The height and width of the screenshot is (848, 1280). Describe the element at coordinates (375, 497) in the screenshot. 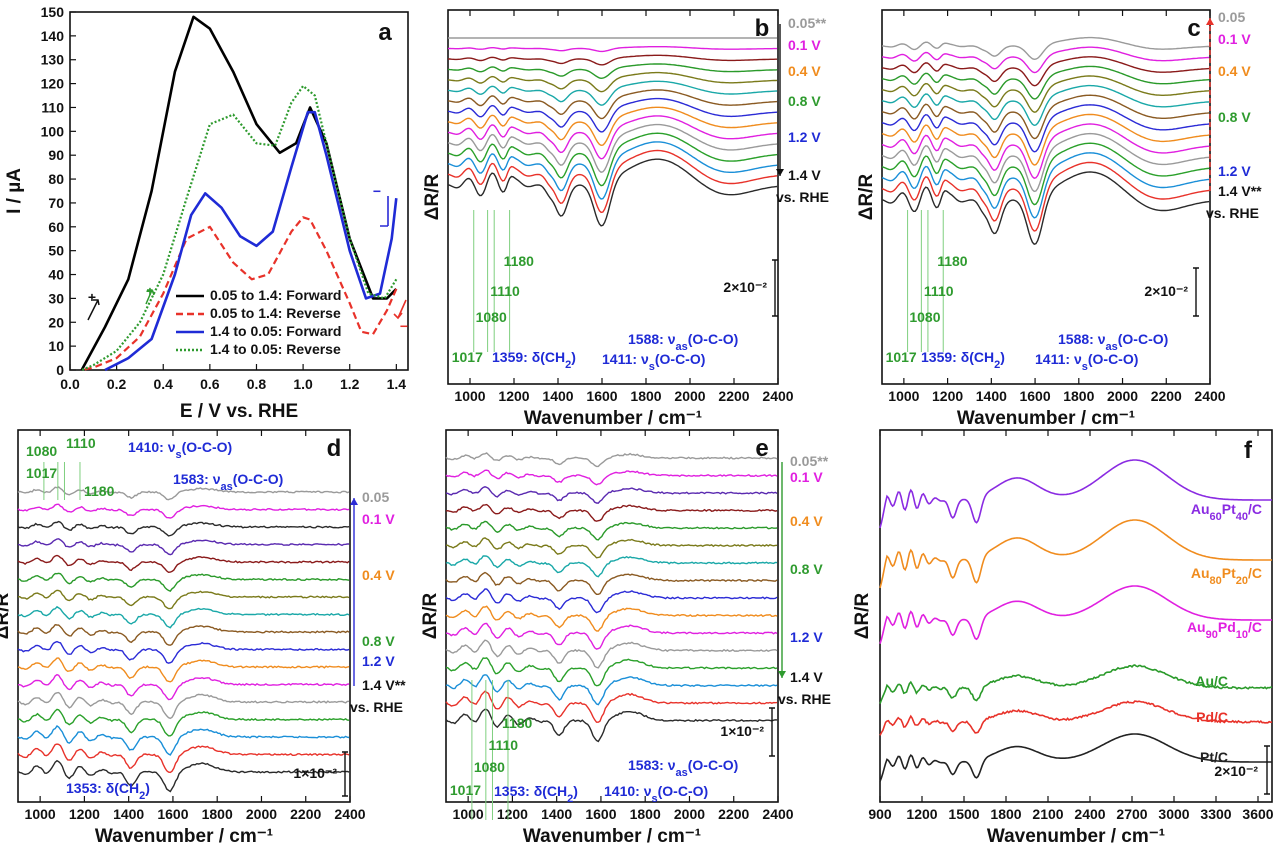

I see `potential-label: 0.05` at that location.